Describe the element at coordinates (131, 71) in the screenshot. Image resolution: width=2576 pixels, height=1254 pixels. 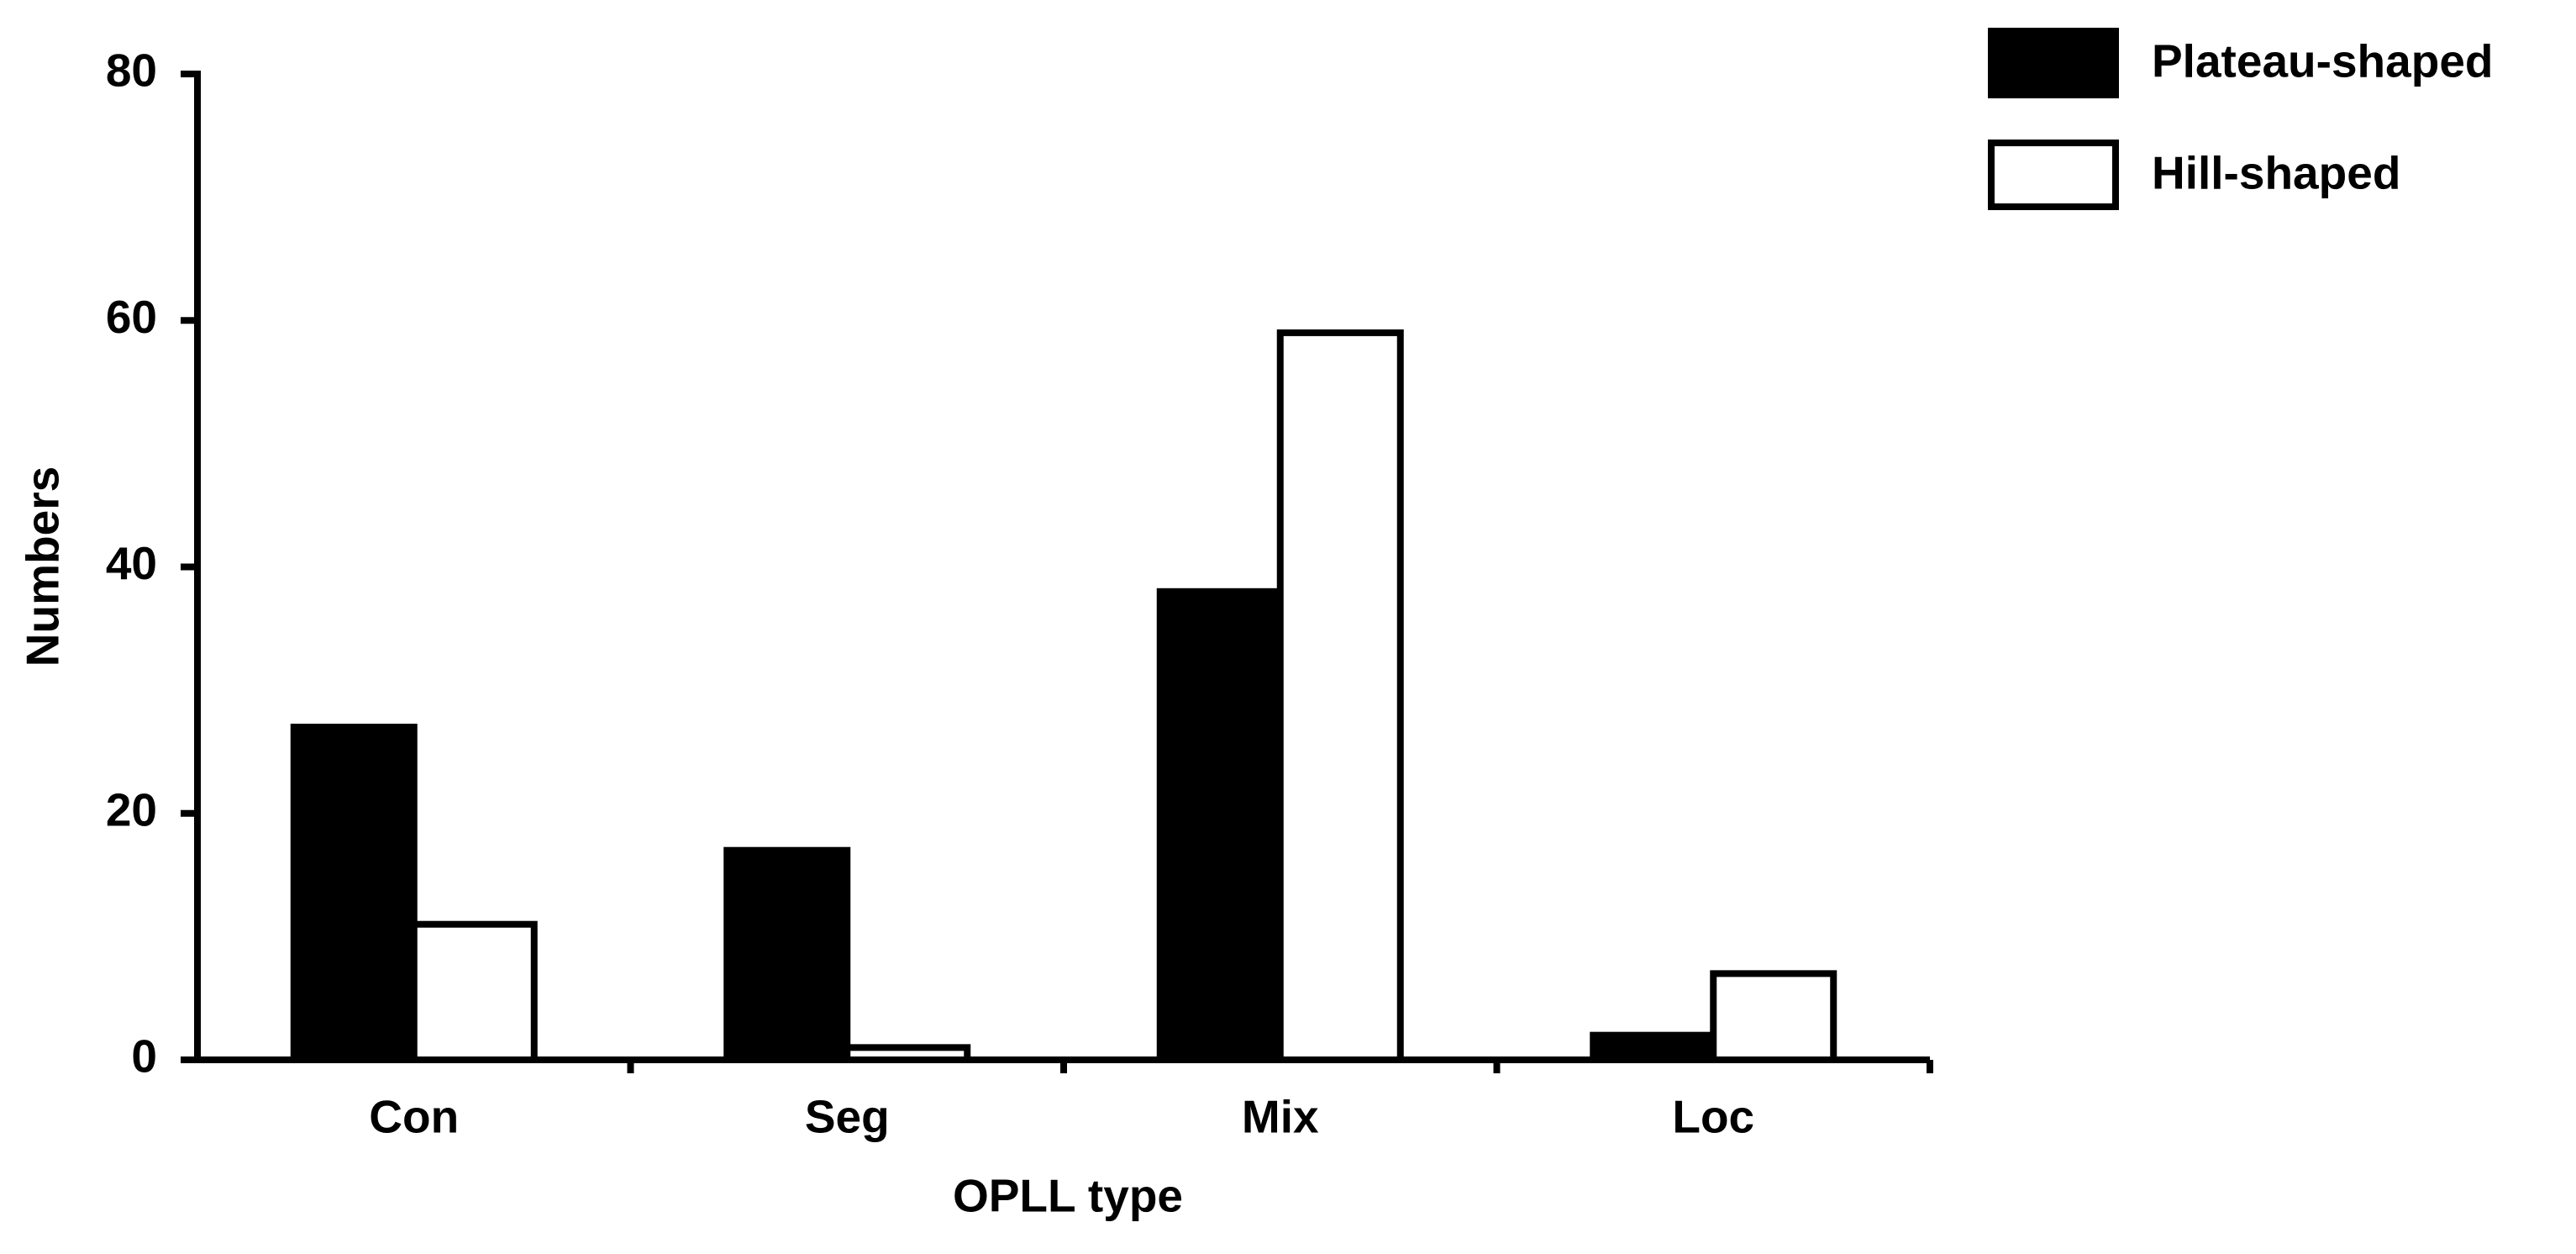
I see `y-tick-label: 80` at that location.